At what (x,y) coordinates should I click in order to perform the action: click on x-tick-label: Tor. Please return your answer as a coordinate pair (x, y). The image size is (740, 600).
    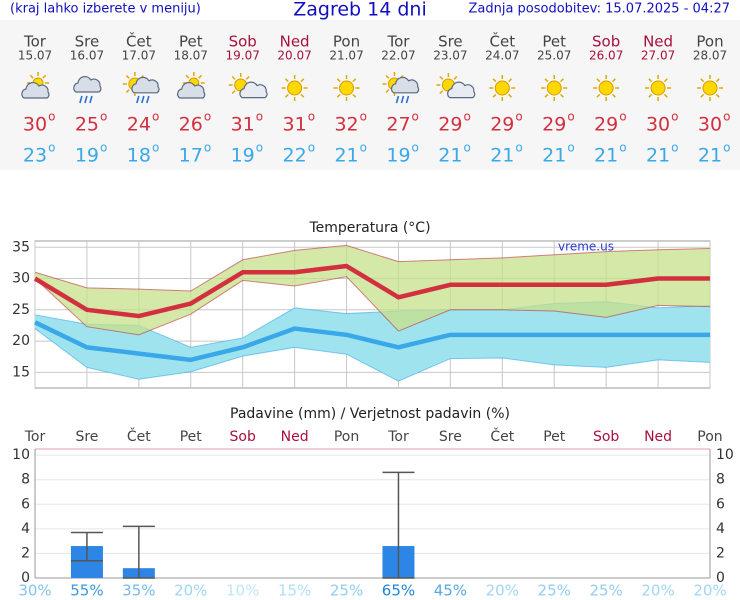
    Looking at the image, I should click on (35, 437).